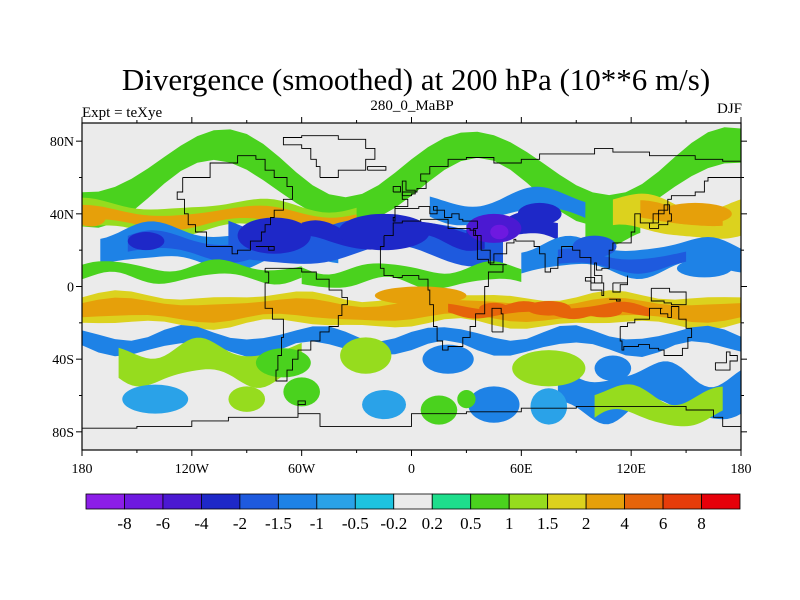 This screenshot has height=600, width=800. Describe the element at coordinates (201, 523) in the screenshot. I see `colorbar-label: -4` at that location.